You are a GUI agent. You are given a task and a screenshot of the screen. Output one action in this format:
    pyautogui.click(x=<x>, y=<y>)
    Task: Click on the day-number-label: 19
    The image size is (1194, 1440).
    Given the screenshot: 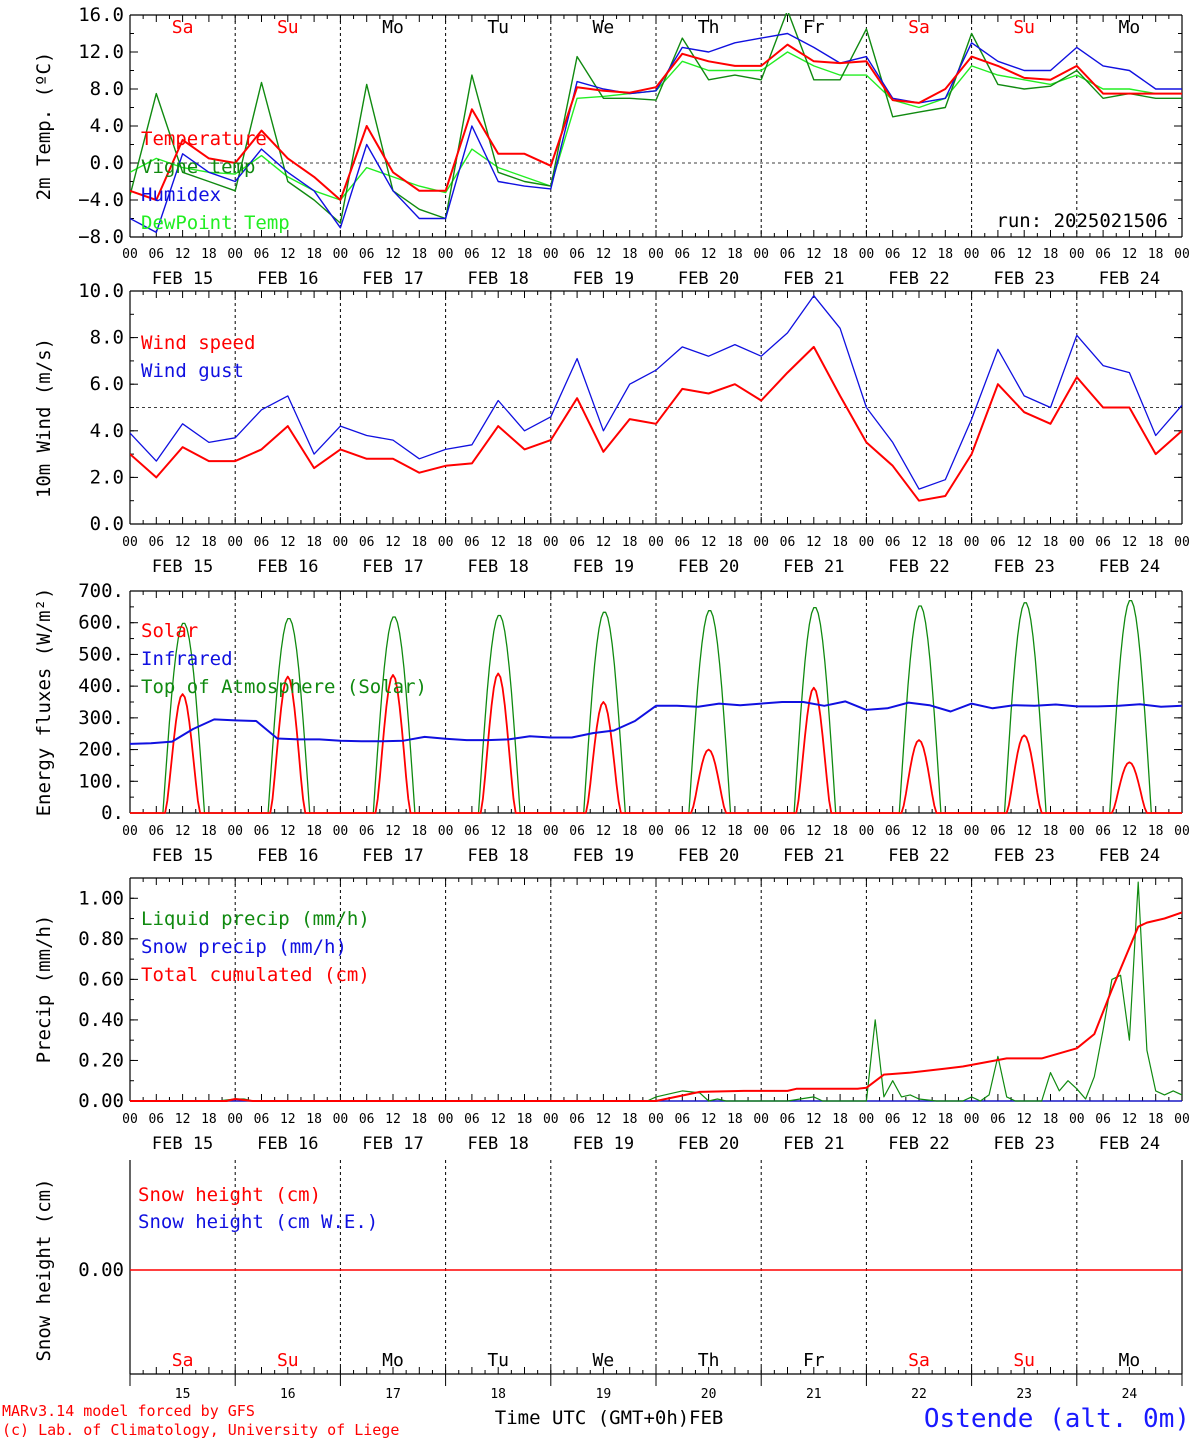 What is the action you would take?
    pyautogui.click(x=604, y=1394)
    